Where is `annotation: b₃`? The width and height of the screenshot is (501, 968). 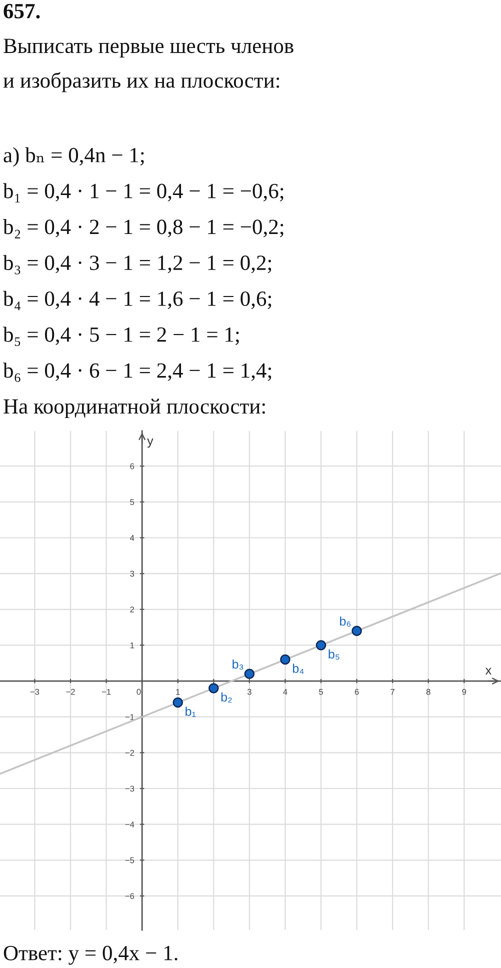
annotation: b₃ is located at coordinates (238, 664).